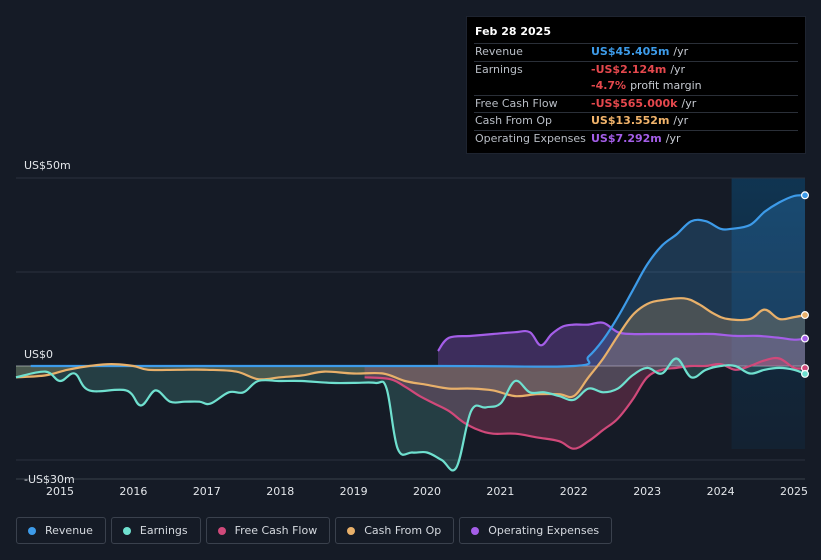 The image size is (821, 560). Describe the element at coordinates (629, 69) in the screenshot. I see `tooltip-value: -US$2.124m` at that location.